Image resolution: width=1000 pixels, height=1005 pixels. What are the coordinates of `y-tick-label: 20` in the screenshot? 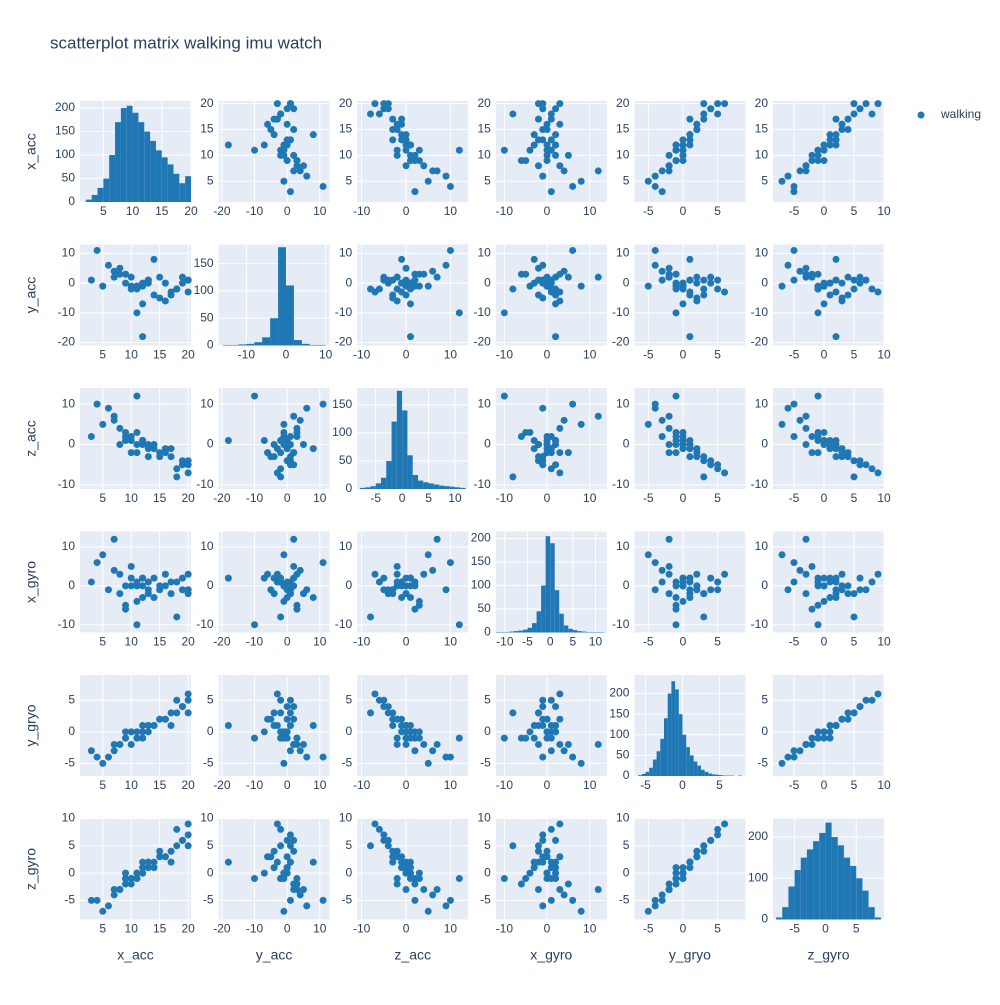 It's located at (623, 103).